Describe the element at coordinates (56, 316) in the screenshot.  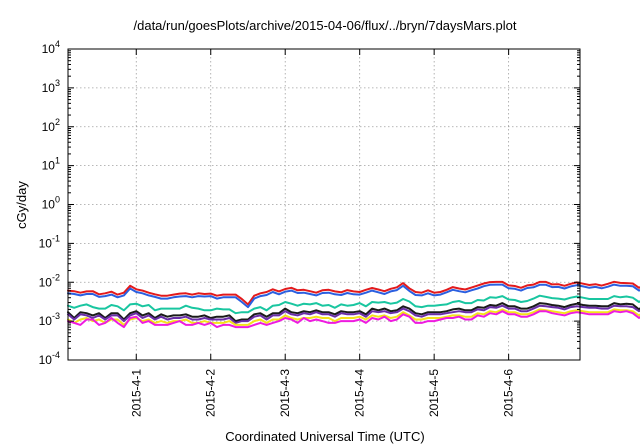
I see `y-tick-exponent: -3` at that location.